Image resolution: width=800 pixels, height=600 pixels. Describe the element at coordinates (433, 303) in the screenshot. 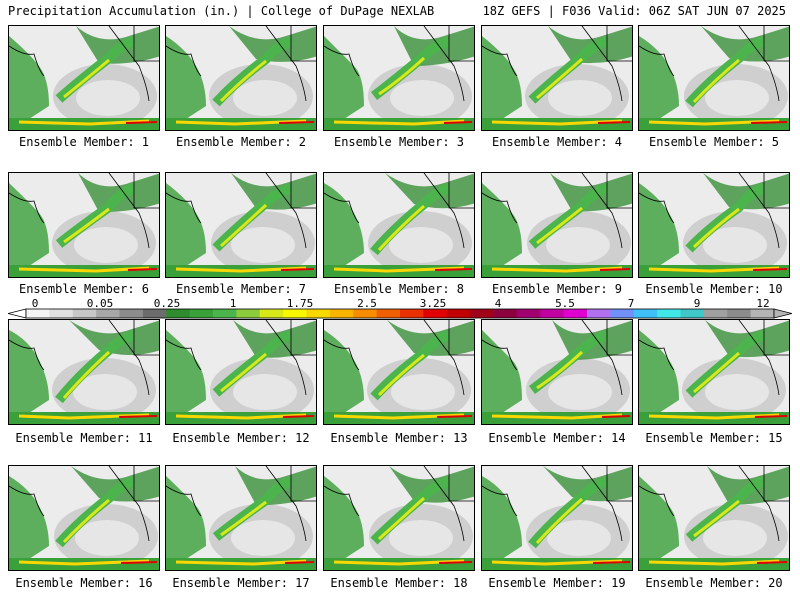

I see `colorbar-tick-label: 3.25` at that location.